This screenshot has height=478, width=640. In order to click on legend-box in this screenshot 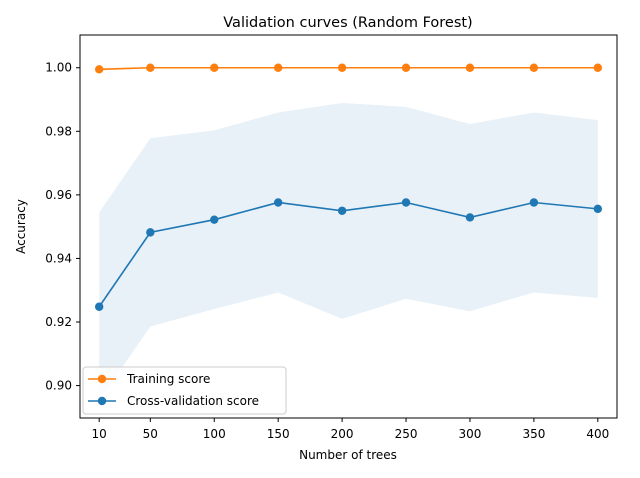, I will do `click(184, 390)`.